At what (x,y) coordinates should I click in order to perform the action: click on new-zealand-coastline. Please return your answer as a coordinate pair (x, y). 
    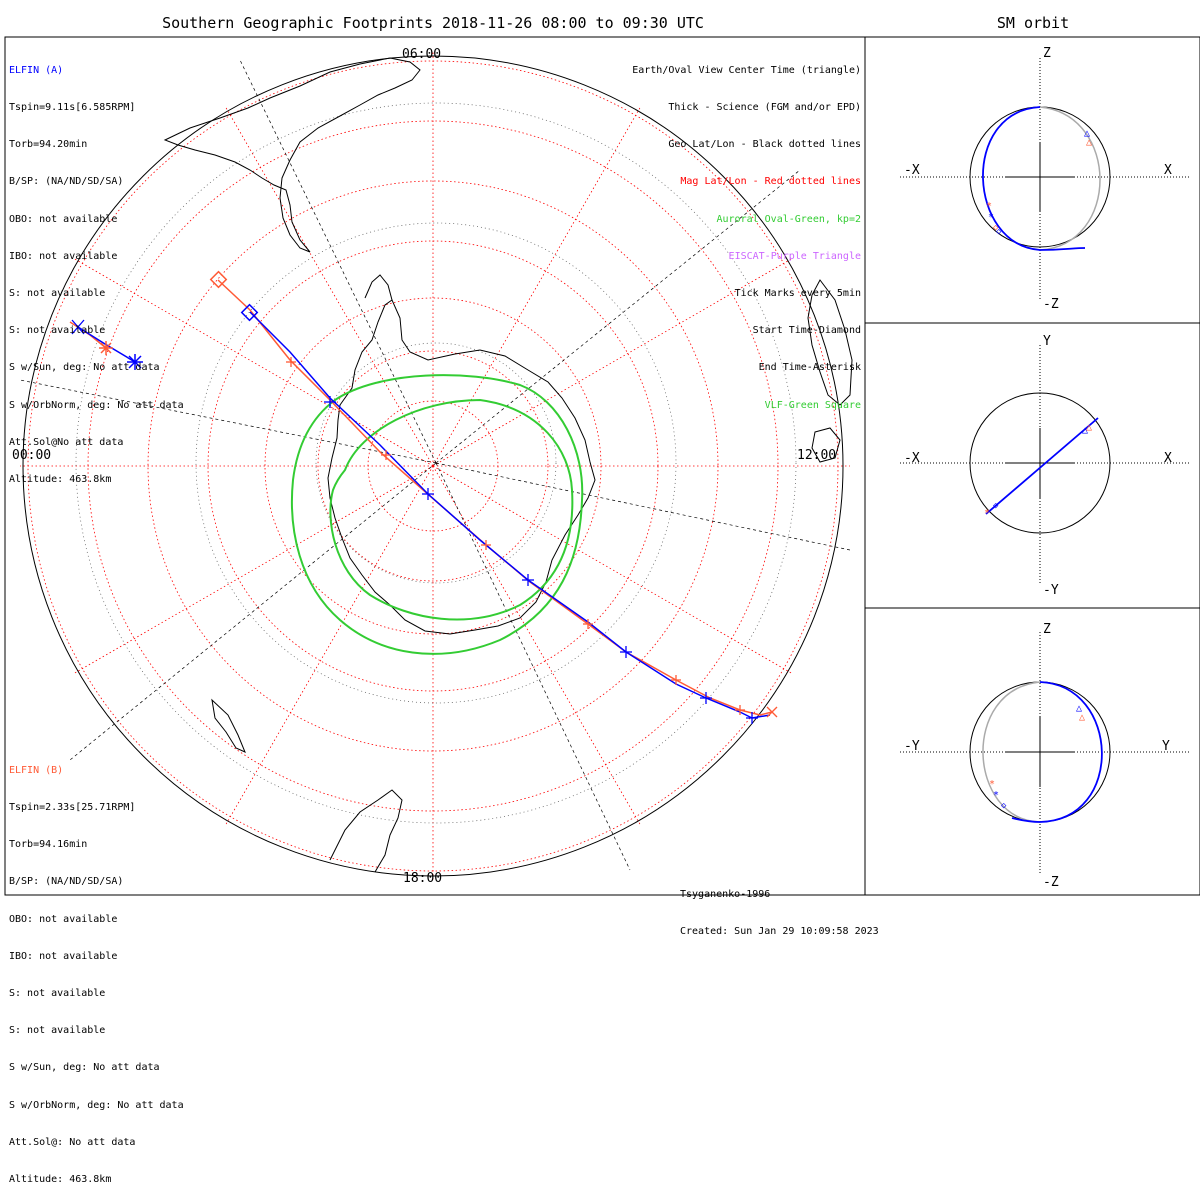
    Looking at the image, I should click on (228, 725).